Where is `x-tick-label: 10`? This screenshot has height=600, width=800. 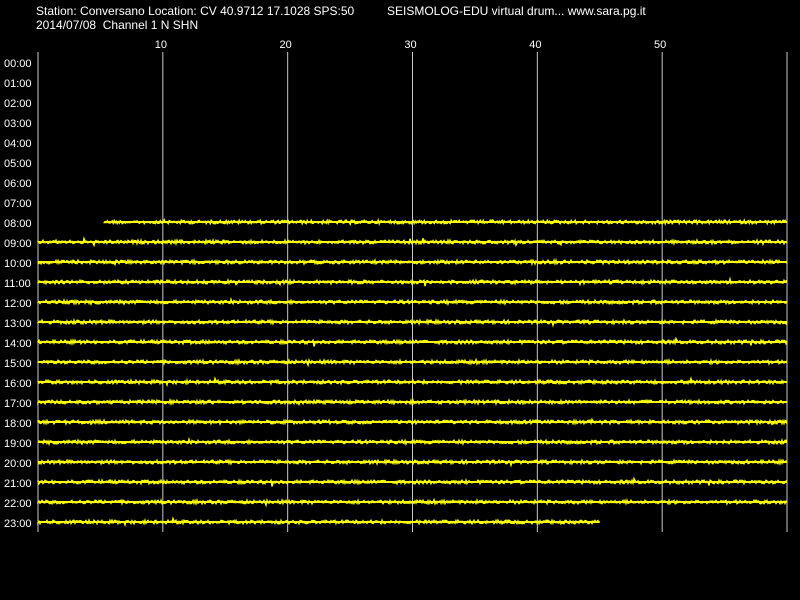
x-tick-label: 10 is located at coordinates (161, 45).